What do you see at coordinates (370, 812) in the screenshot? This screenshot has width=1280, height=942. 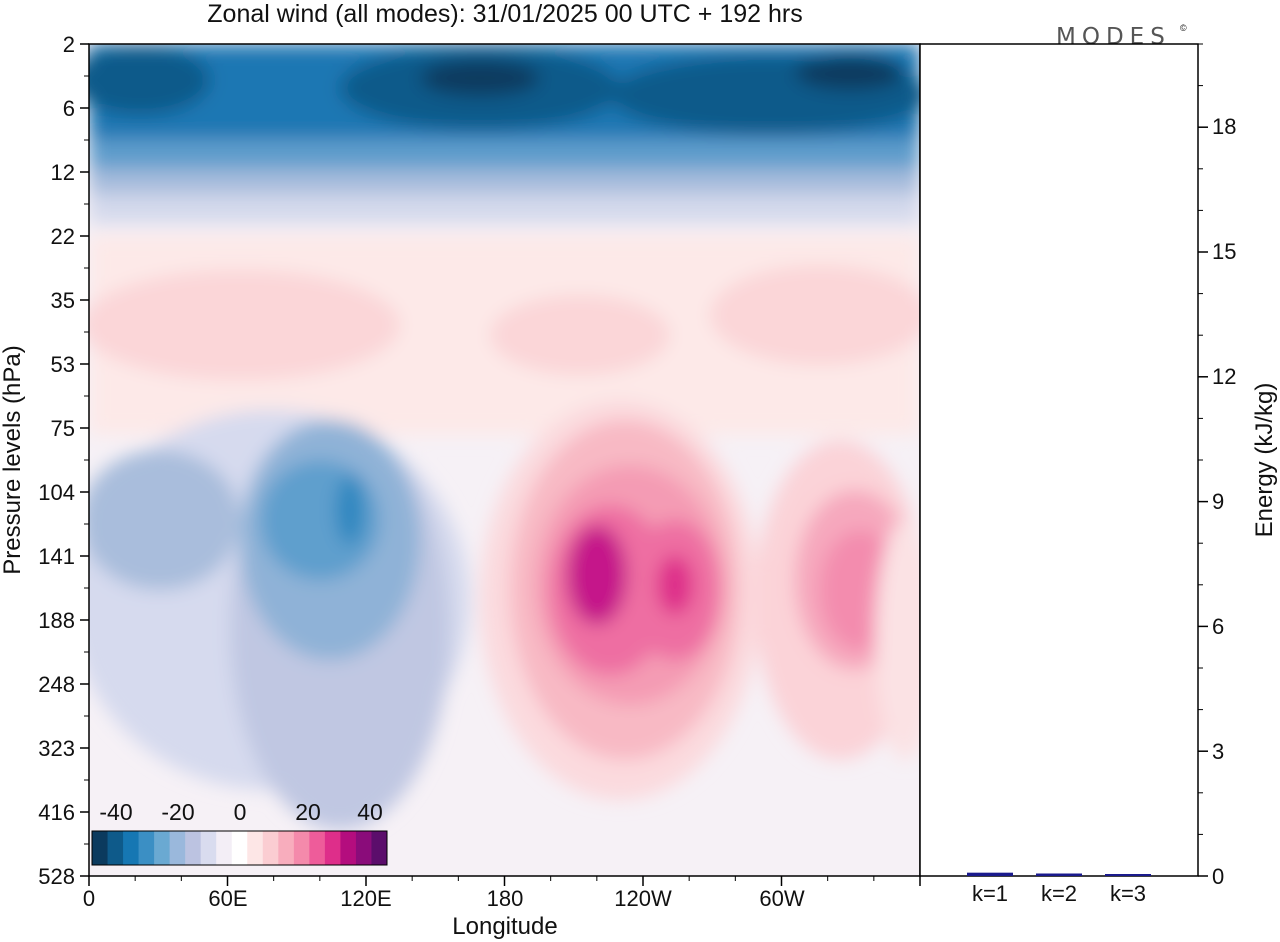 I see `colorbar-label-5: 40` at bounding box center [370, 812].